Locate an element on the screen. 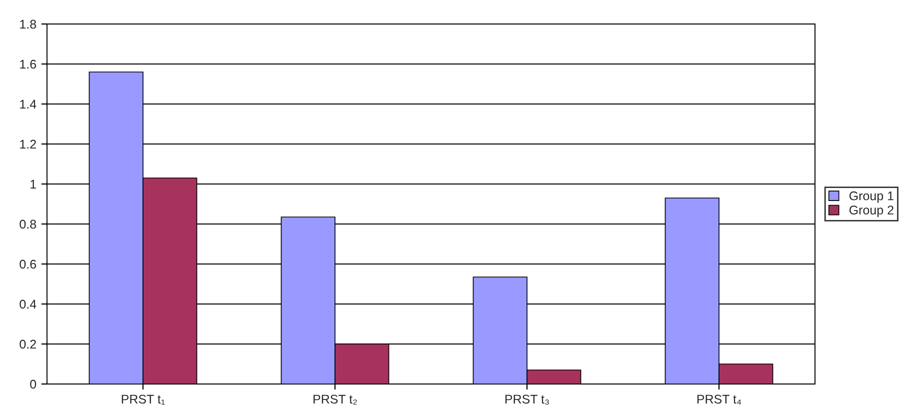  y-tick-label: 1.4 is located at coordinates (28, 104).